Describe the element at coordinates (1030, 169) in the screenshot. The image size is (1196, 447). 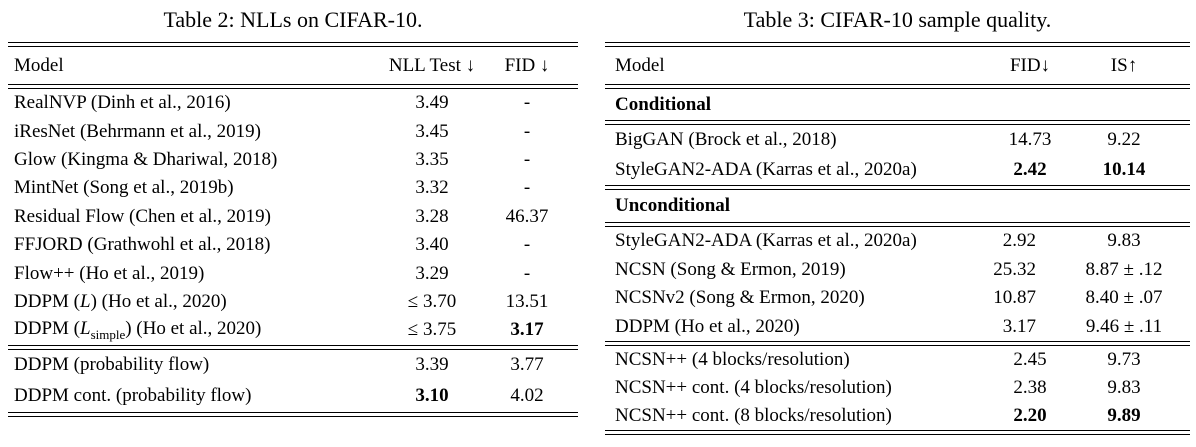
I see `fid-cell: 2.42` at that location.